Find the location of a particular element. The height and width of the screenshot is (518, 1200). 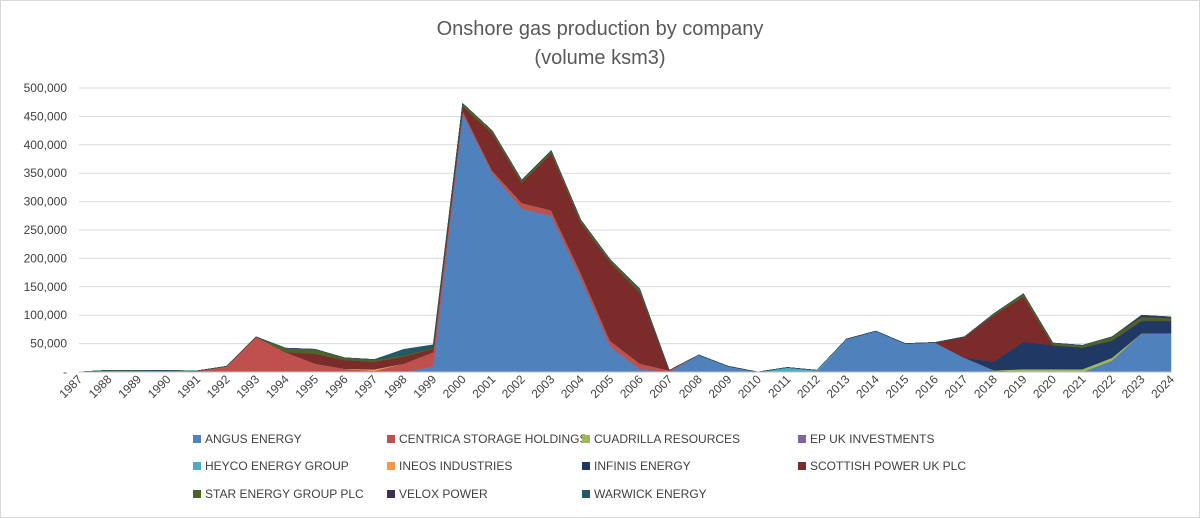

legend-swatch-angus-energy is located at coordinates (197, 439).